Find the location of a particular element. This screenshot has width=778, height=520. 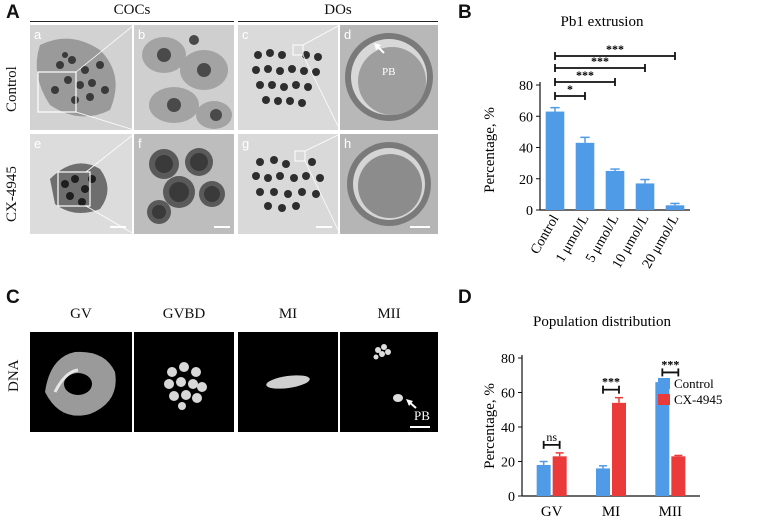

panel-d-letter: D is located at coordinates (465, 297).